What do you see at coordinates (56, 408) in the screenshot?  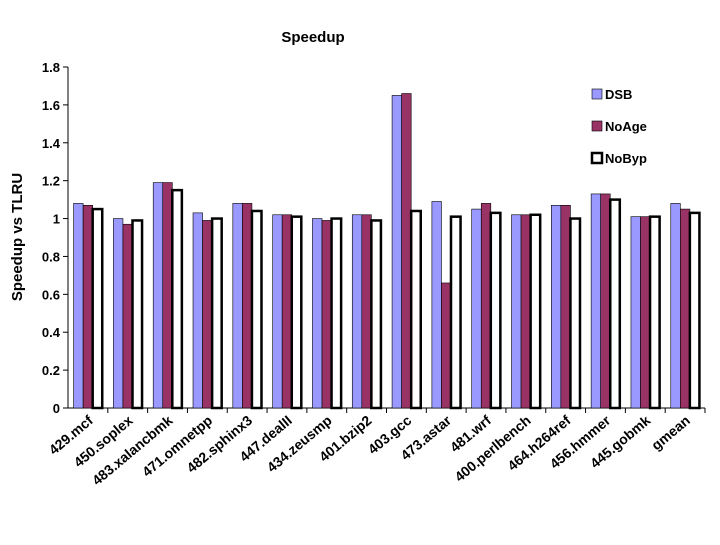 I see `y-tick-label: 0` at bounding box center [56, 408].